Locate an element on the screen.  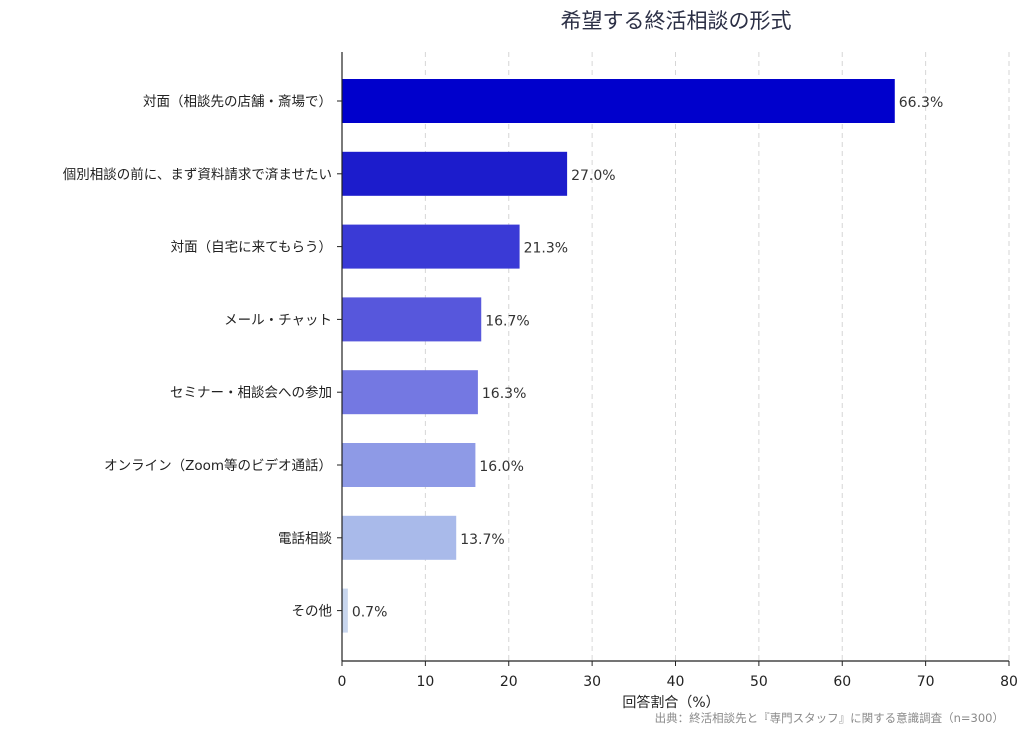
category-label: 対面（自宅に来てもらう） is located at coordinates (251, 248).